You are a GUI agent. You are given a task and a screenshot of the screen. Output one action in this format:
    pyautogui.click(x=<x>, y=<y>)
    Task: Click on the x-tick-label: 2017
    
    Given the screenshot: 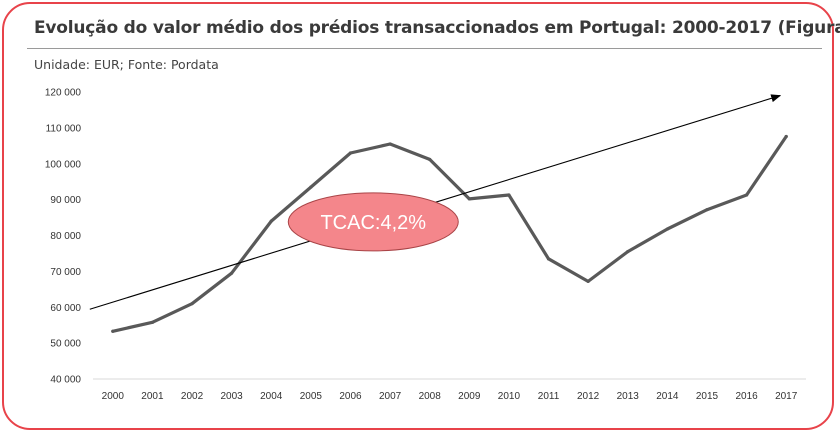 What is the action you would take?
    pyautogui.click(x=786, y=396)
    